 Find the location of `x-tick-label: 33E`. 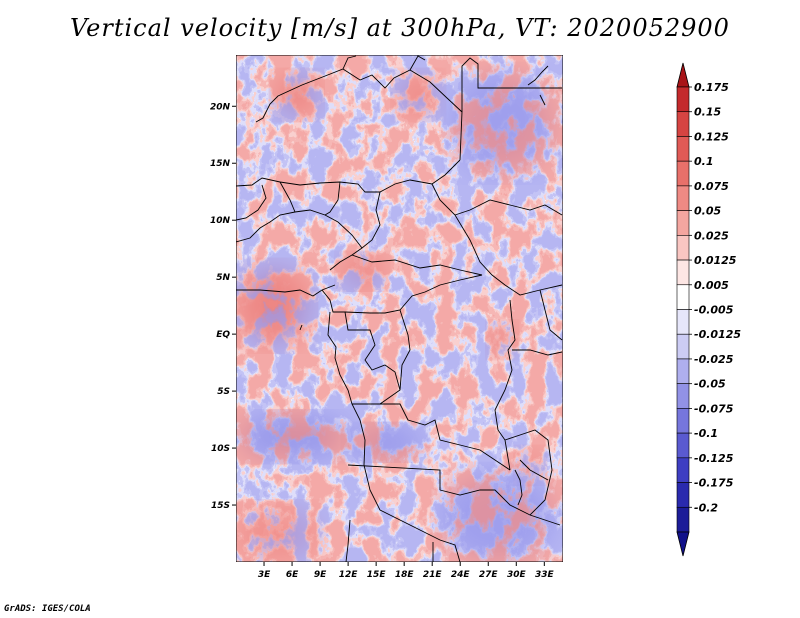

x-tick-label: 33E is located at coordinates (545, 575).